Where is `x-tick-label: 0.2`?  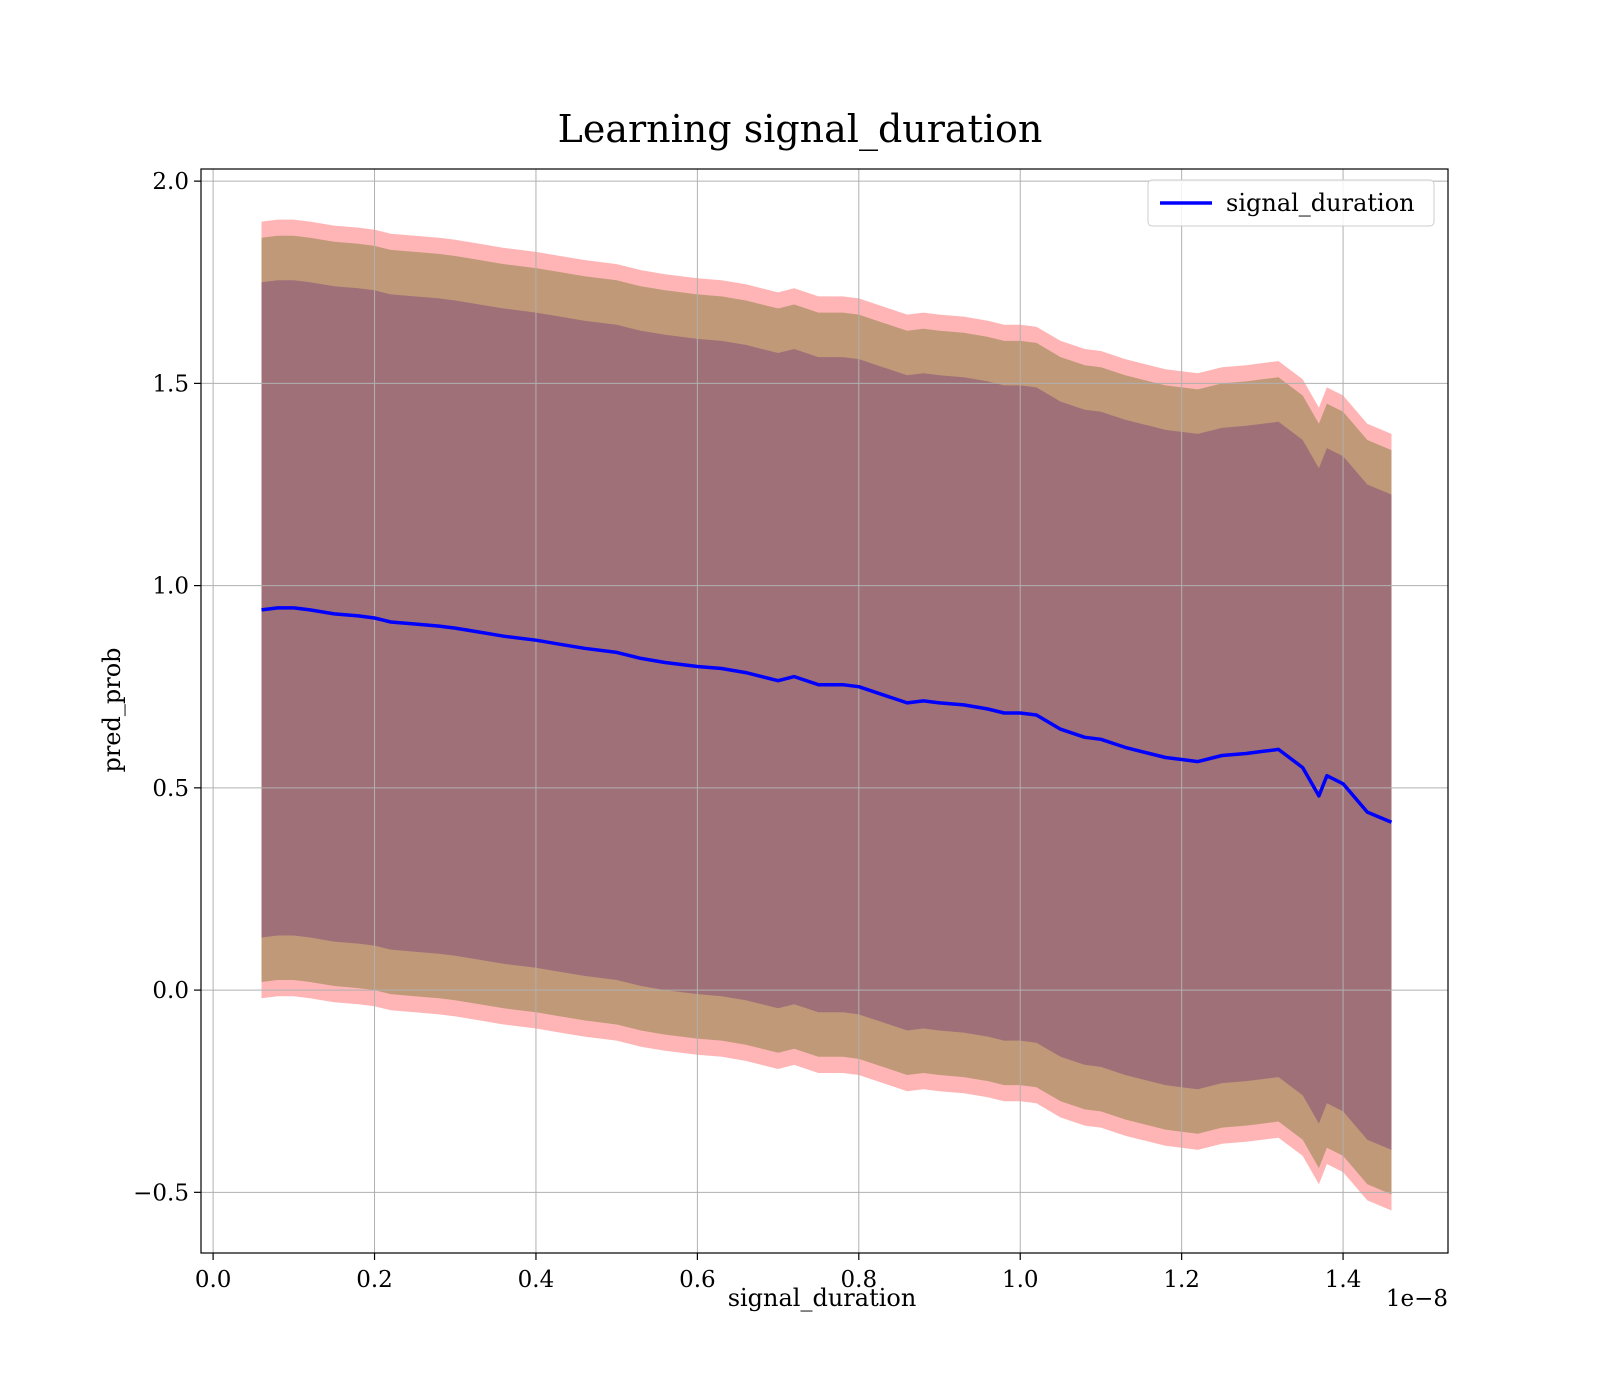
x-tick-label: 0.2 is located at coordinates (374, 1280).